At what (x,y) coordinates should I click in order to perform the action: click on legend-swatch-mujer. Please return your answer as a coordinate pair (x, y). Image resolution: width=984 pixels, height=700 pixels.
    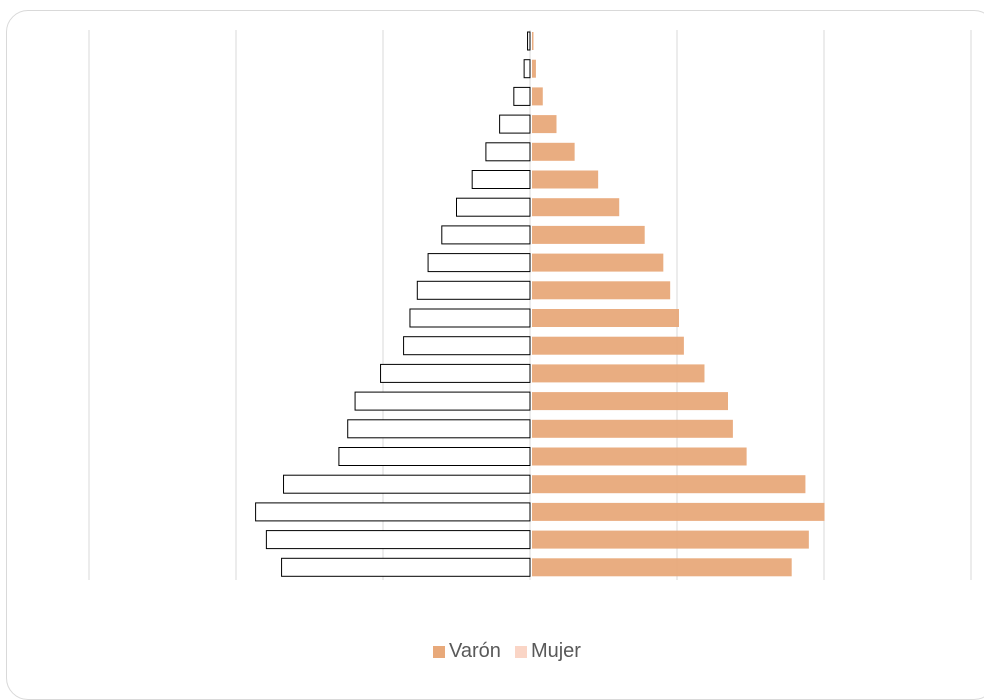
    Looking at the image, I should click on (520, 651).